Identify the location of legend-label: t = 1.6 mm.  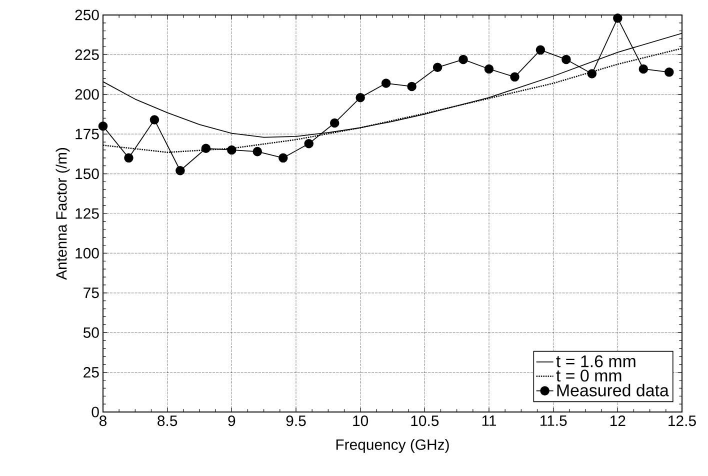
(596, 361).